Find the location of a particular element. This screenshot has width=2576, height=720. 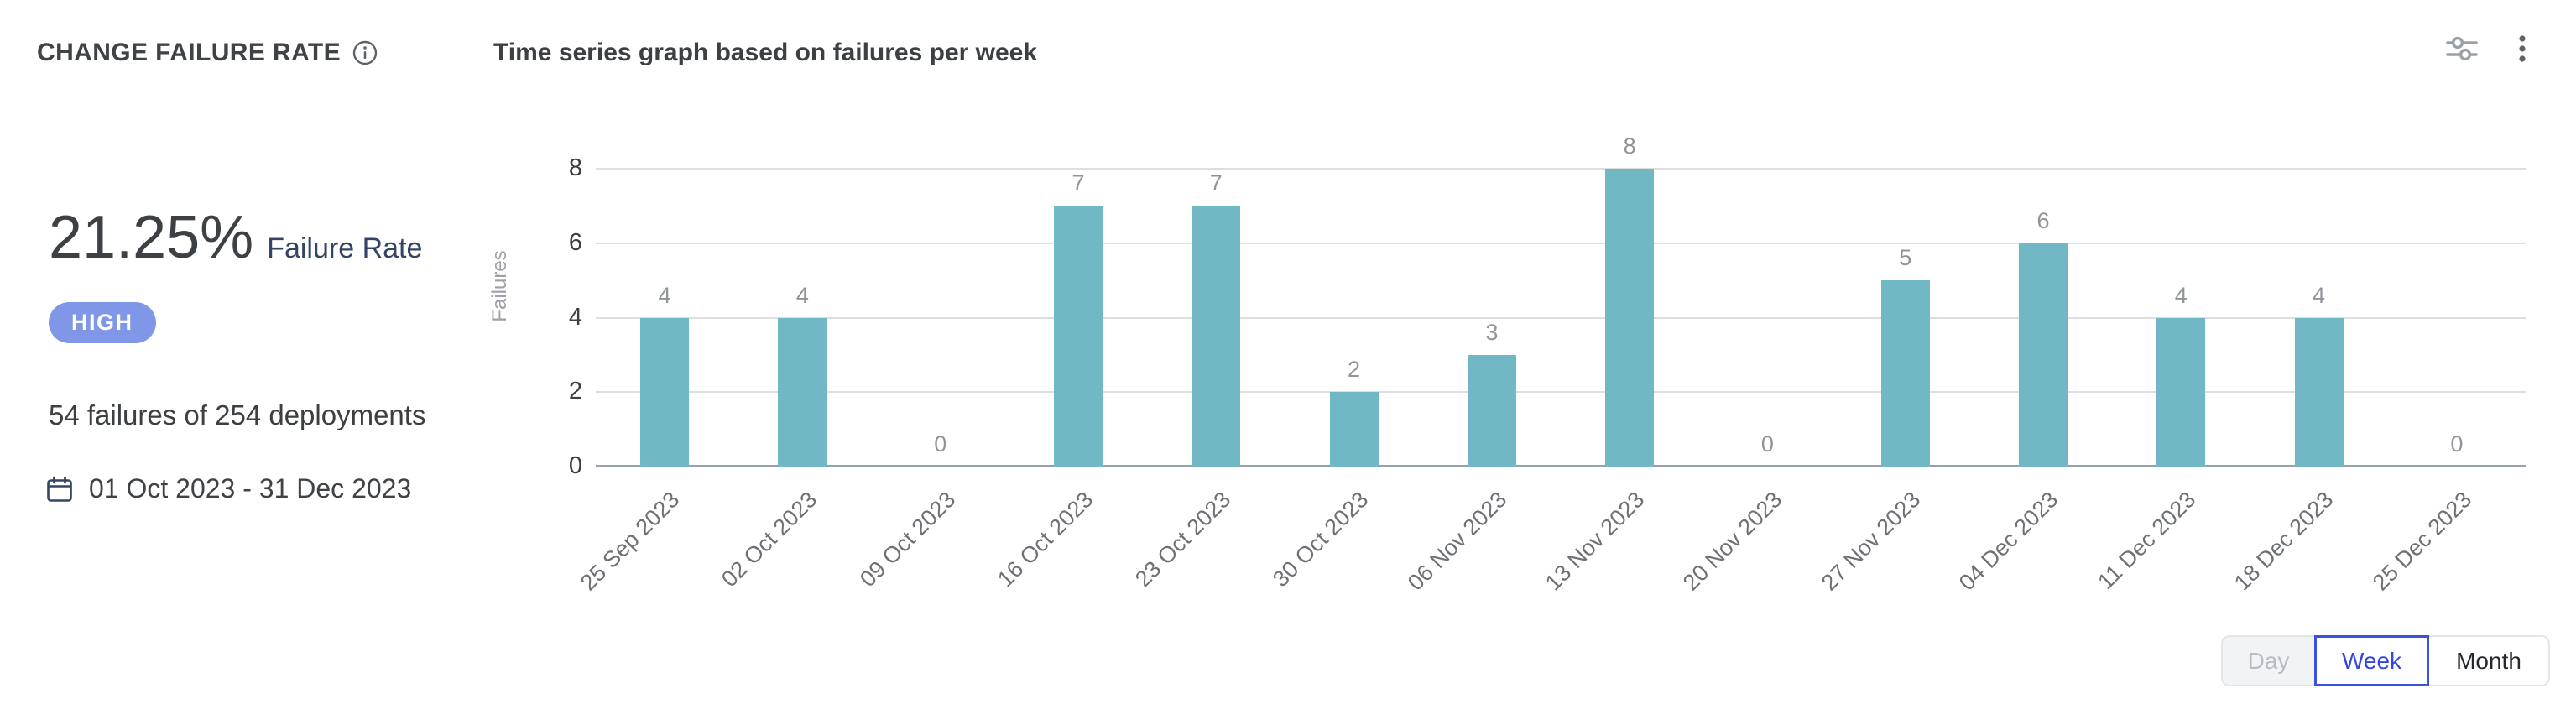

failures-deployments-stat: 54 failures of 254 deployments is located at coordinates (237, 414).